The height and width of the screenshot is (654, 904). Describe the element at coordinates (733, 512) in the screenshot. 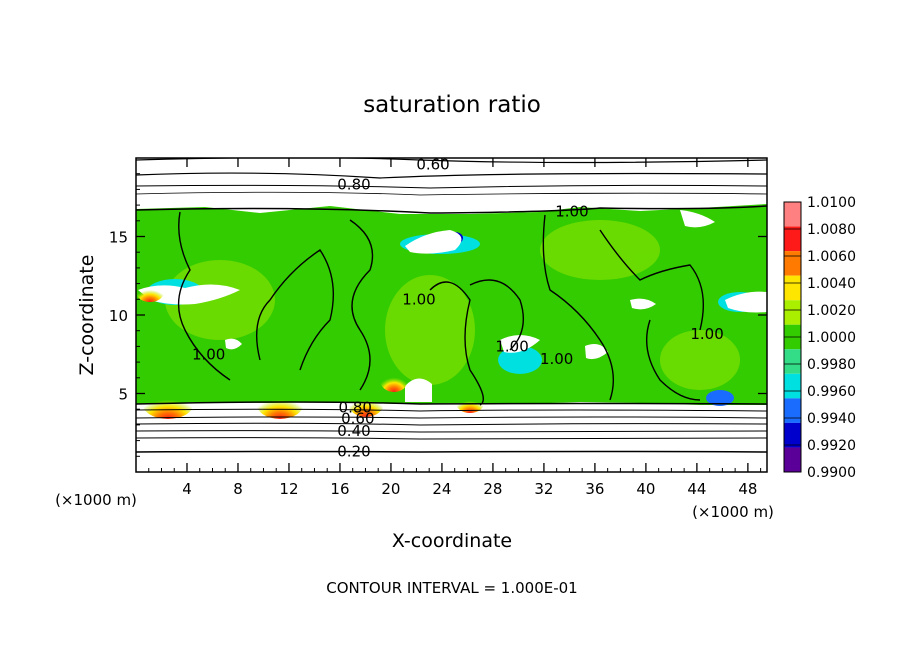

I see `x-unit-label: (×1000 m)` at that location.